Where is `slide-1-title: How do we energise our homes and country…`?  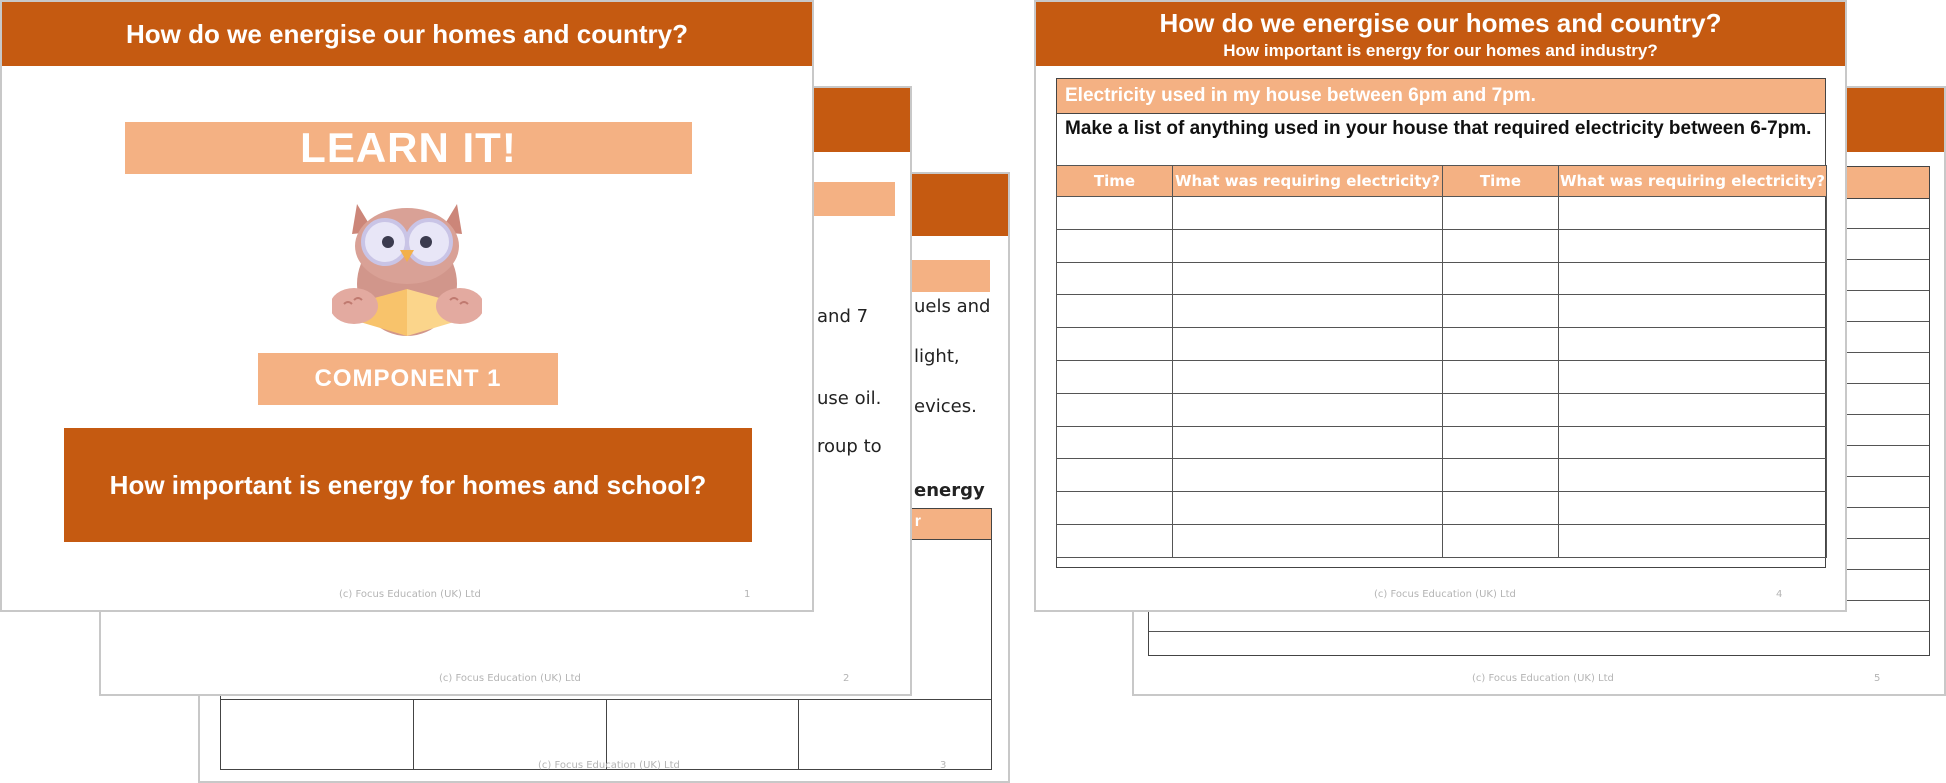
slide-1-title: How do we energise our homes and country… is located at coordinates (407, 33).